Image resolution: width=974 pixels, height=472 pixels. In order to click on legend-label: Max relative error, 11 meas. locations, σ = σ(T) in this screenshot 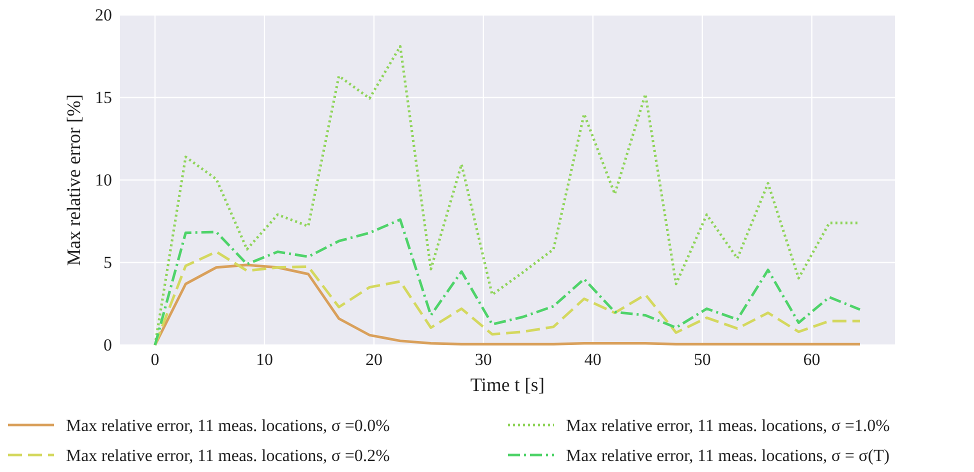, I will do `click(728, 455)`.